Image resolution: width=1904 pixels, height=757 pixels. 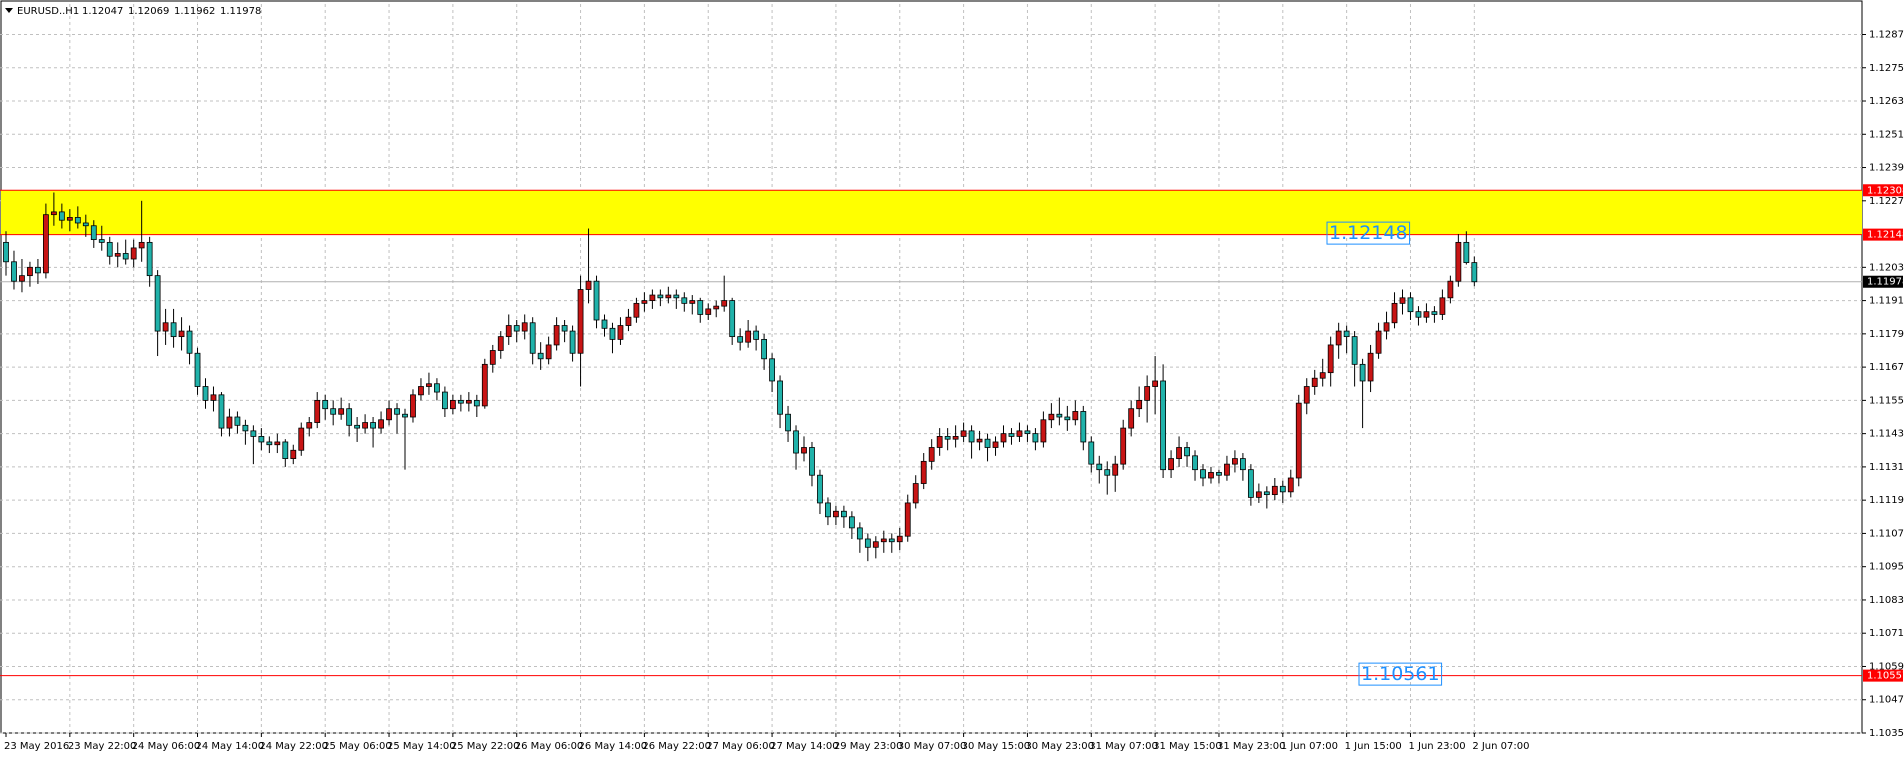 I want to click on symbol: EURUSD..H1, so click(x=48, y=11).